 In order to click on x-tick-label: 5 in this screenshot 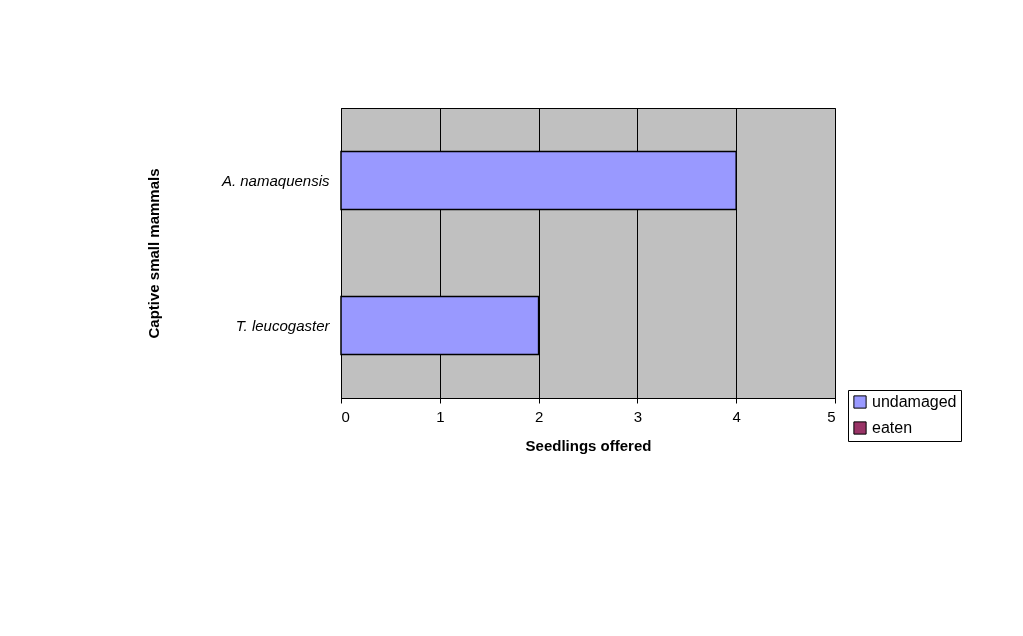, I will do `click(831, 416)`.